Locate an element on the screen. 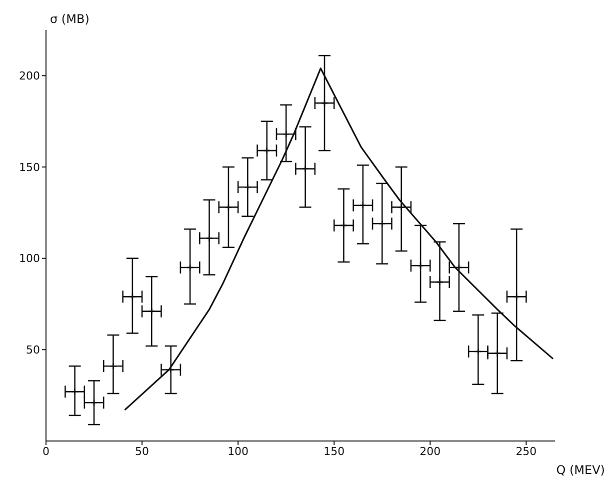 This screenshot has width=613, height=495. y-tick-label: 200 is located at coordinates (29, 76).